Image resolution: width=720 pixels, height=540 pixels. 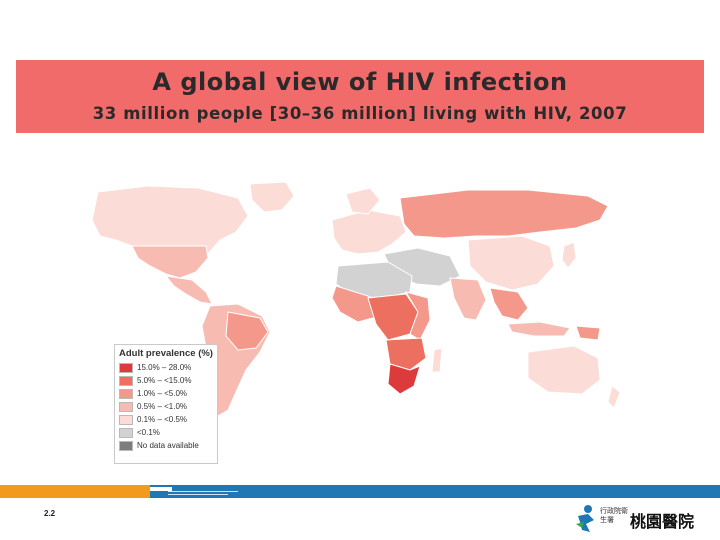 I want to click on region-central-america, so click(x=188, y=290).